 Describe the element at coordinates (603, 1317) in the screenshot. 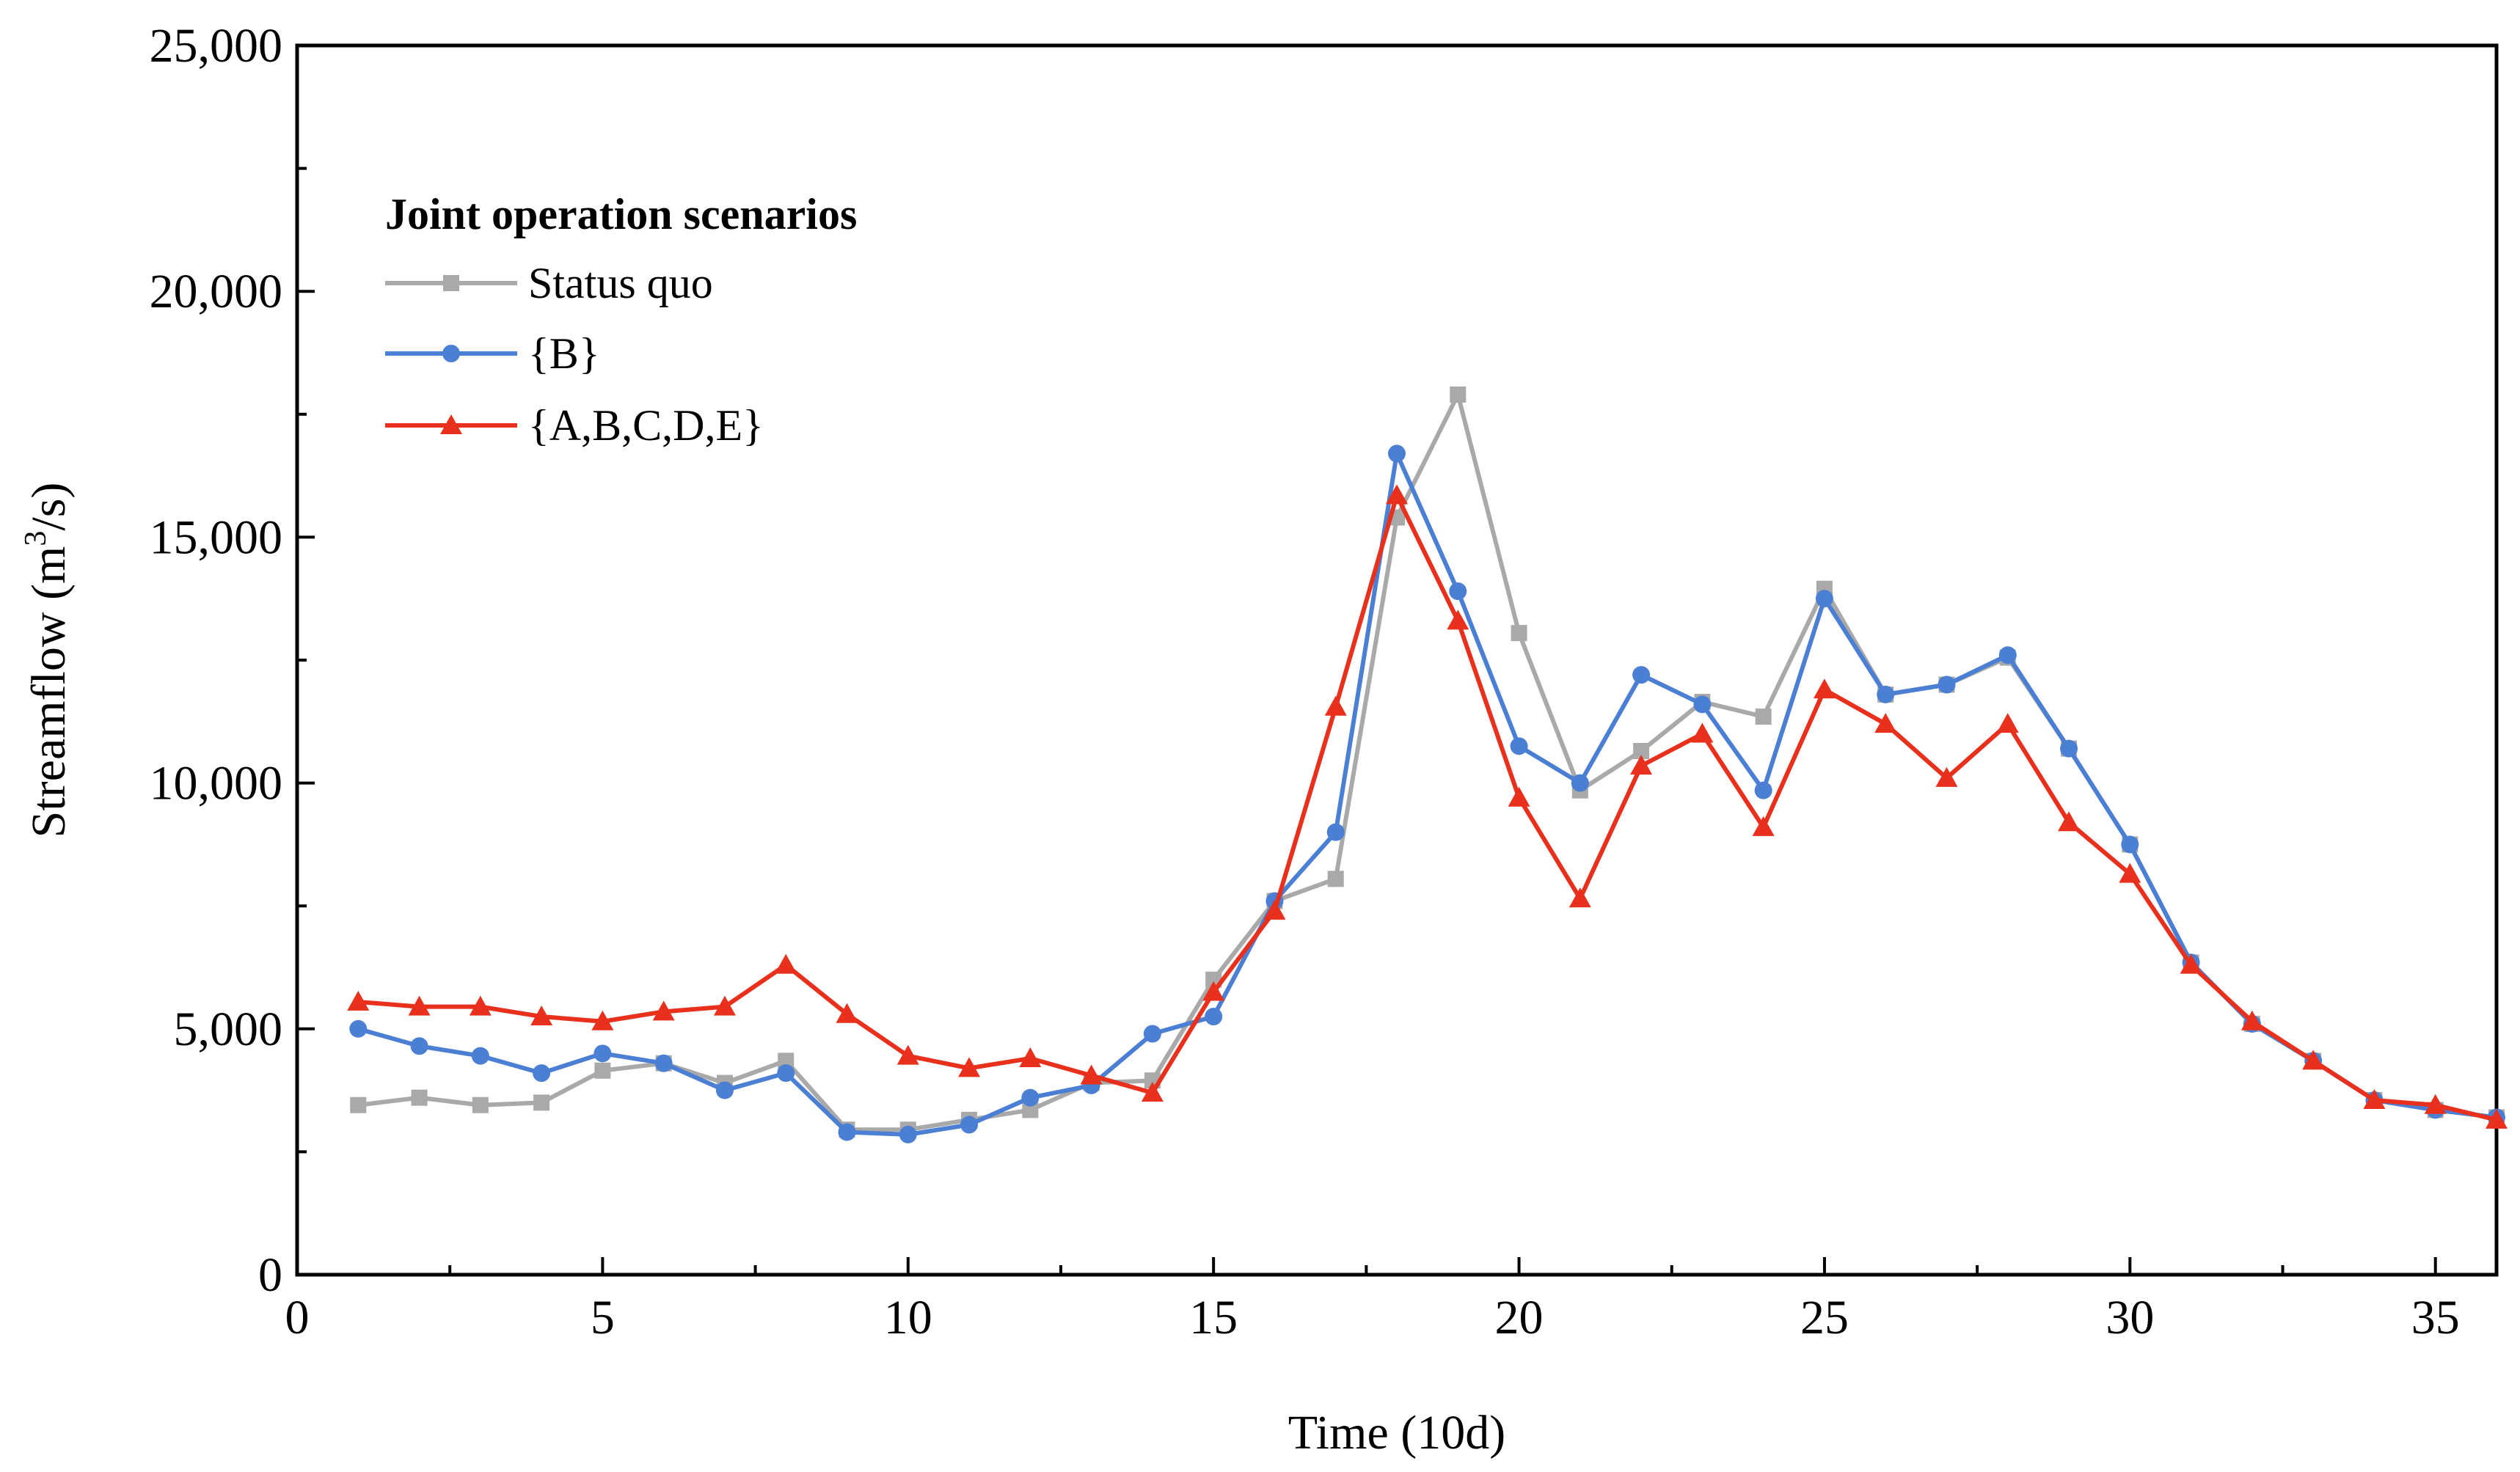

I see `x-tick-label: 5` at that location.